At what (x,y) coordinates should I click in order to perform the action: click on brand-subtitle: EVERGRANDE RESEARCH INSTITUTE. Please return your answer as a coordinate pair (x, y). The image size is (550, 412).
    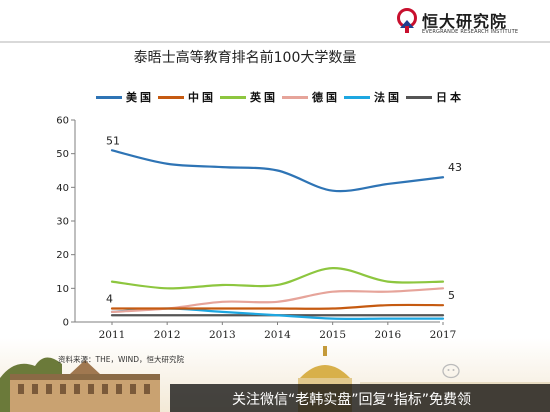
    Looking at the image, I should click on (470, 32).